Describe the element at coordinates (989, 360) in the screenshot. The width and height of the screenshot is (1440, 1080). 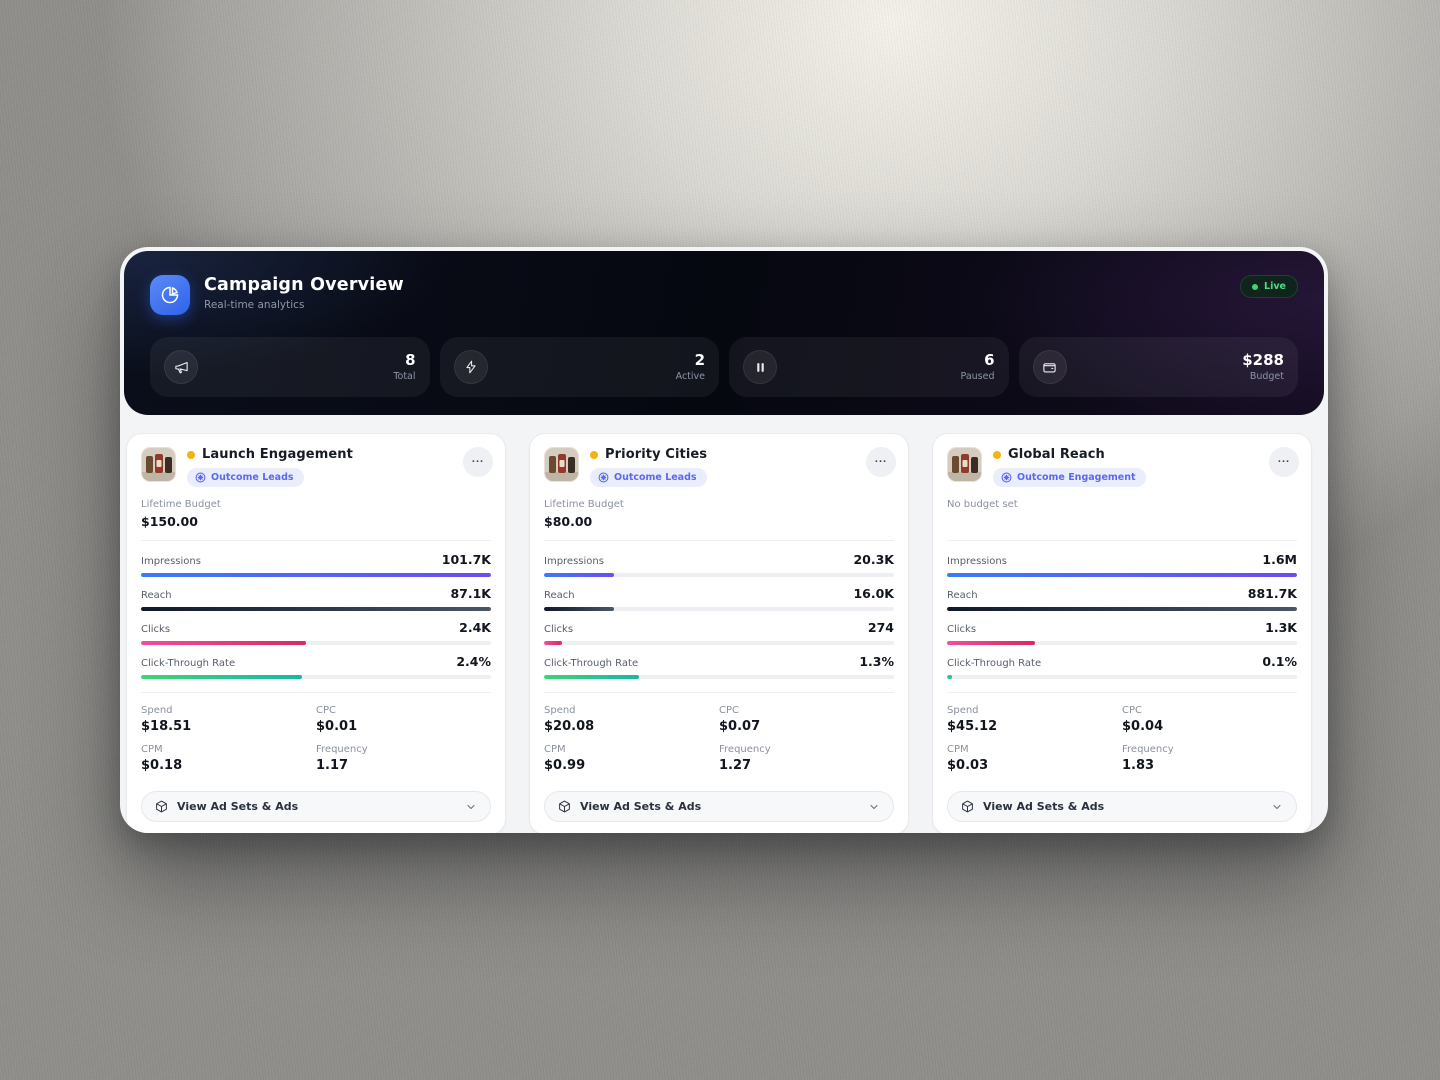
I see `stat-value: 6` at that location.